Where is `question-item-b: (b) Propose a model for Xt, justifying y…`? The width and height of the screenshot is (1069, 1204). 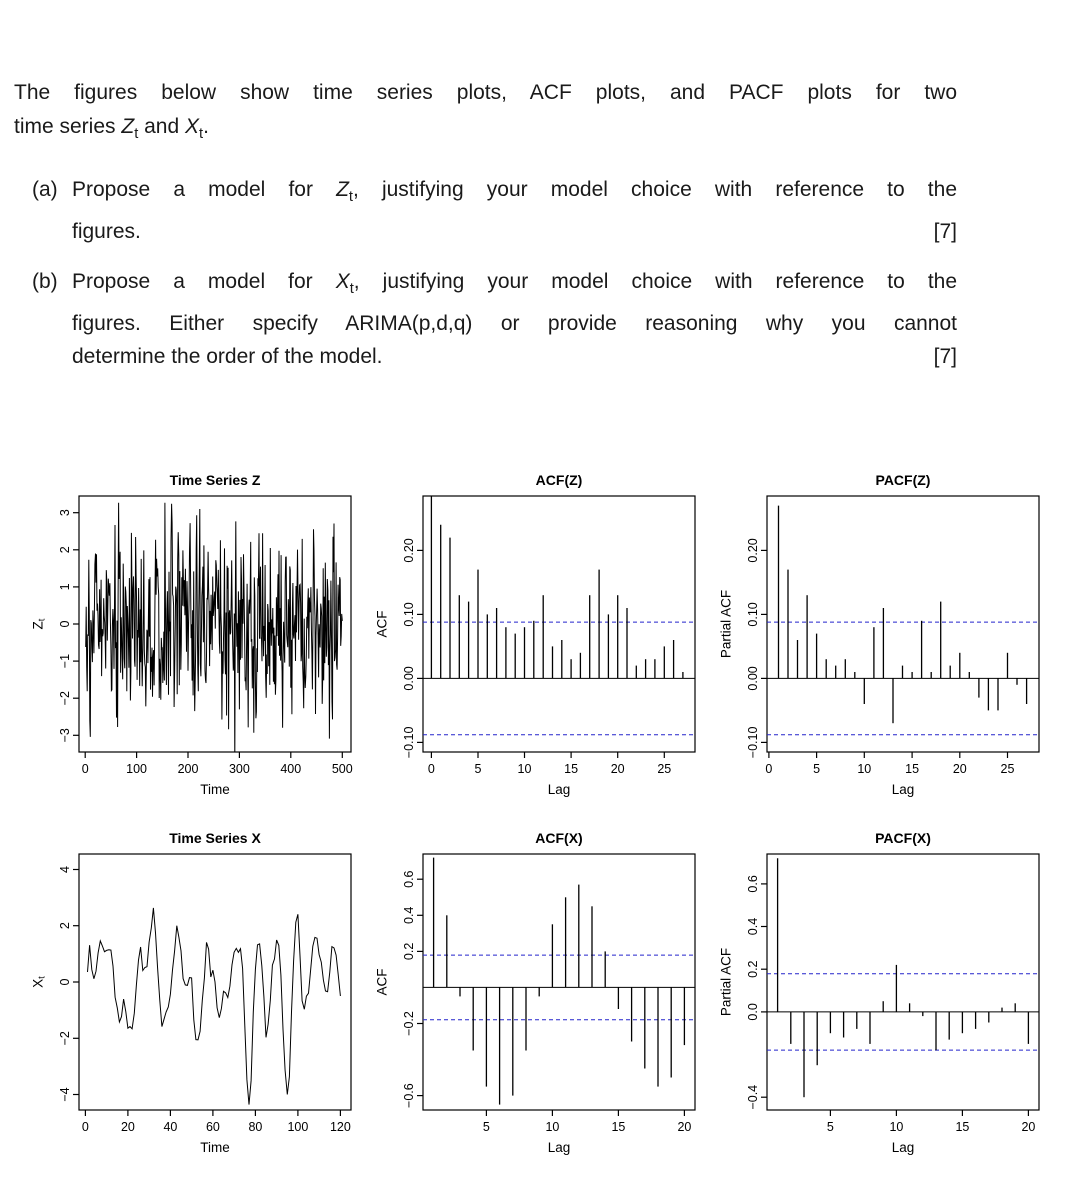 question-item-b: (b) Propose a model for Xt, justifying y… is located at coordinates (485, 319).